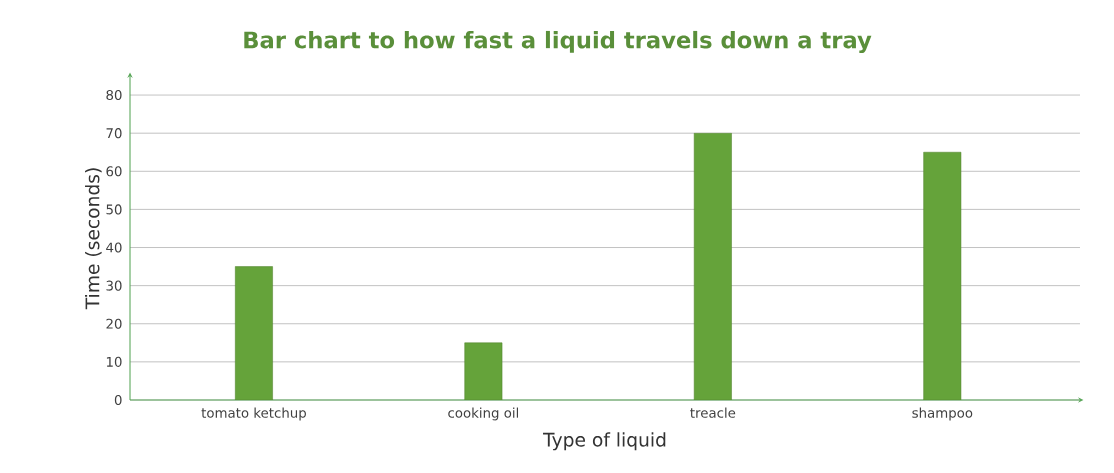 This screenshot has height=473, width=1114. Describe the element at coordinates (114, 209) in the screenshot. I see `y-tick-label: 50` at that location.